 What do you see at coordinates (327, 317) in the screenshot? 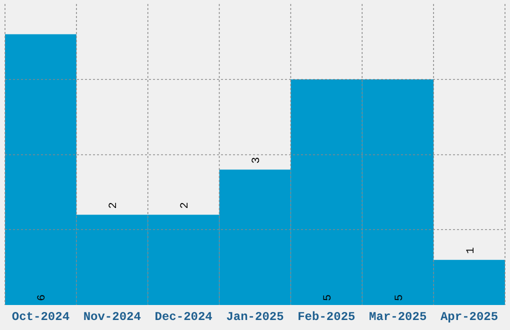
I see `x-tick-label: Feb-2025` at bounding box center [327, 317].